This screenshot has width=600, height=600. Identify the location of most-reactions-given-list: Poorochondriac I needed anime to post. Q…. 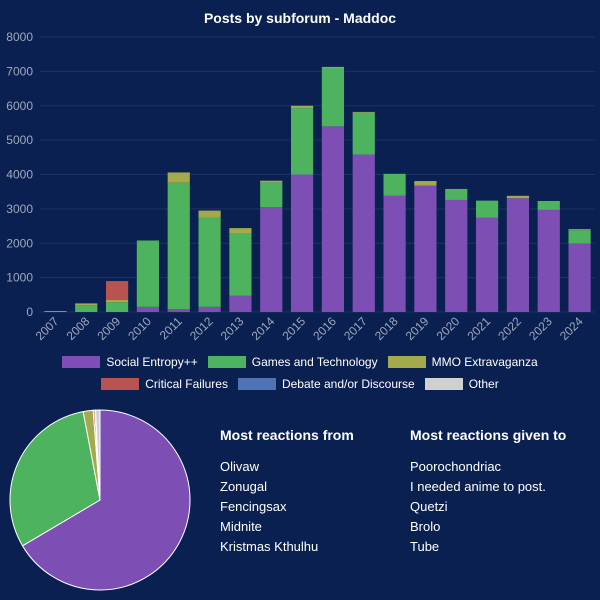
(488, 507).